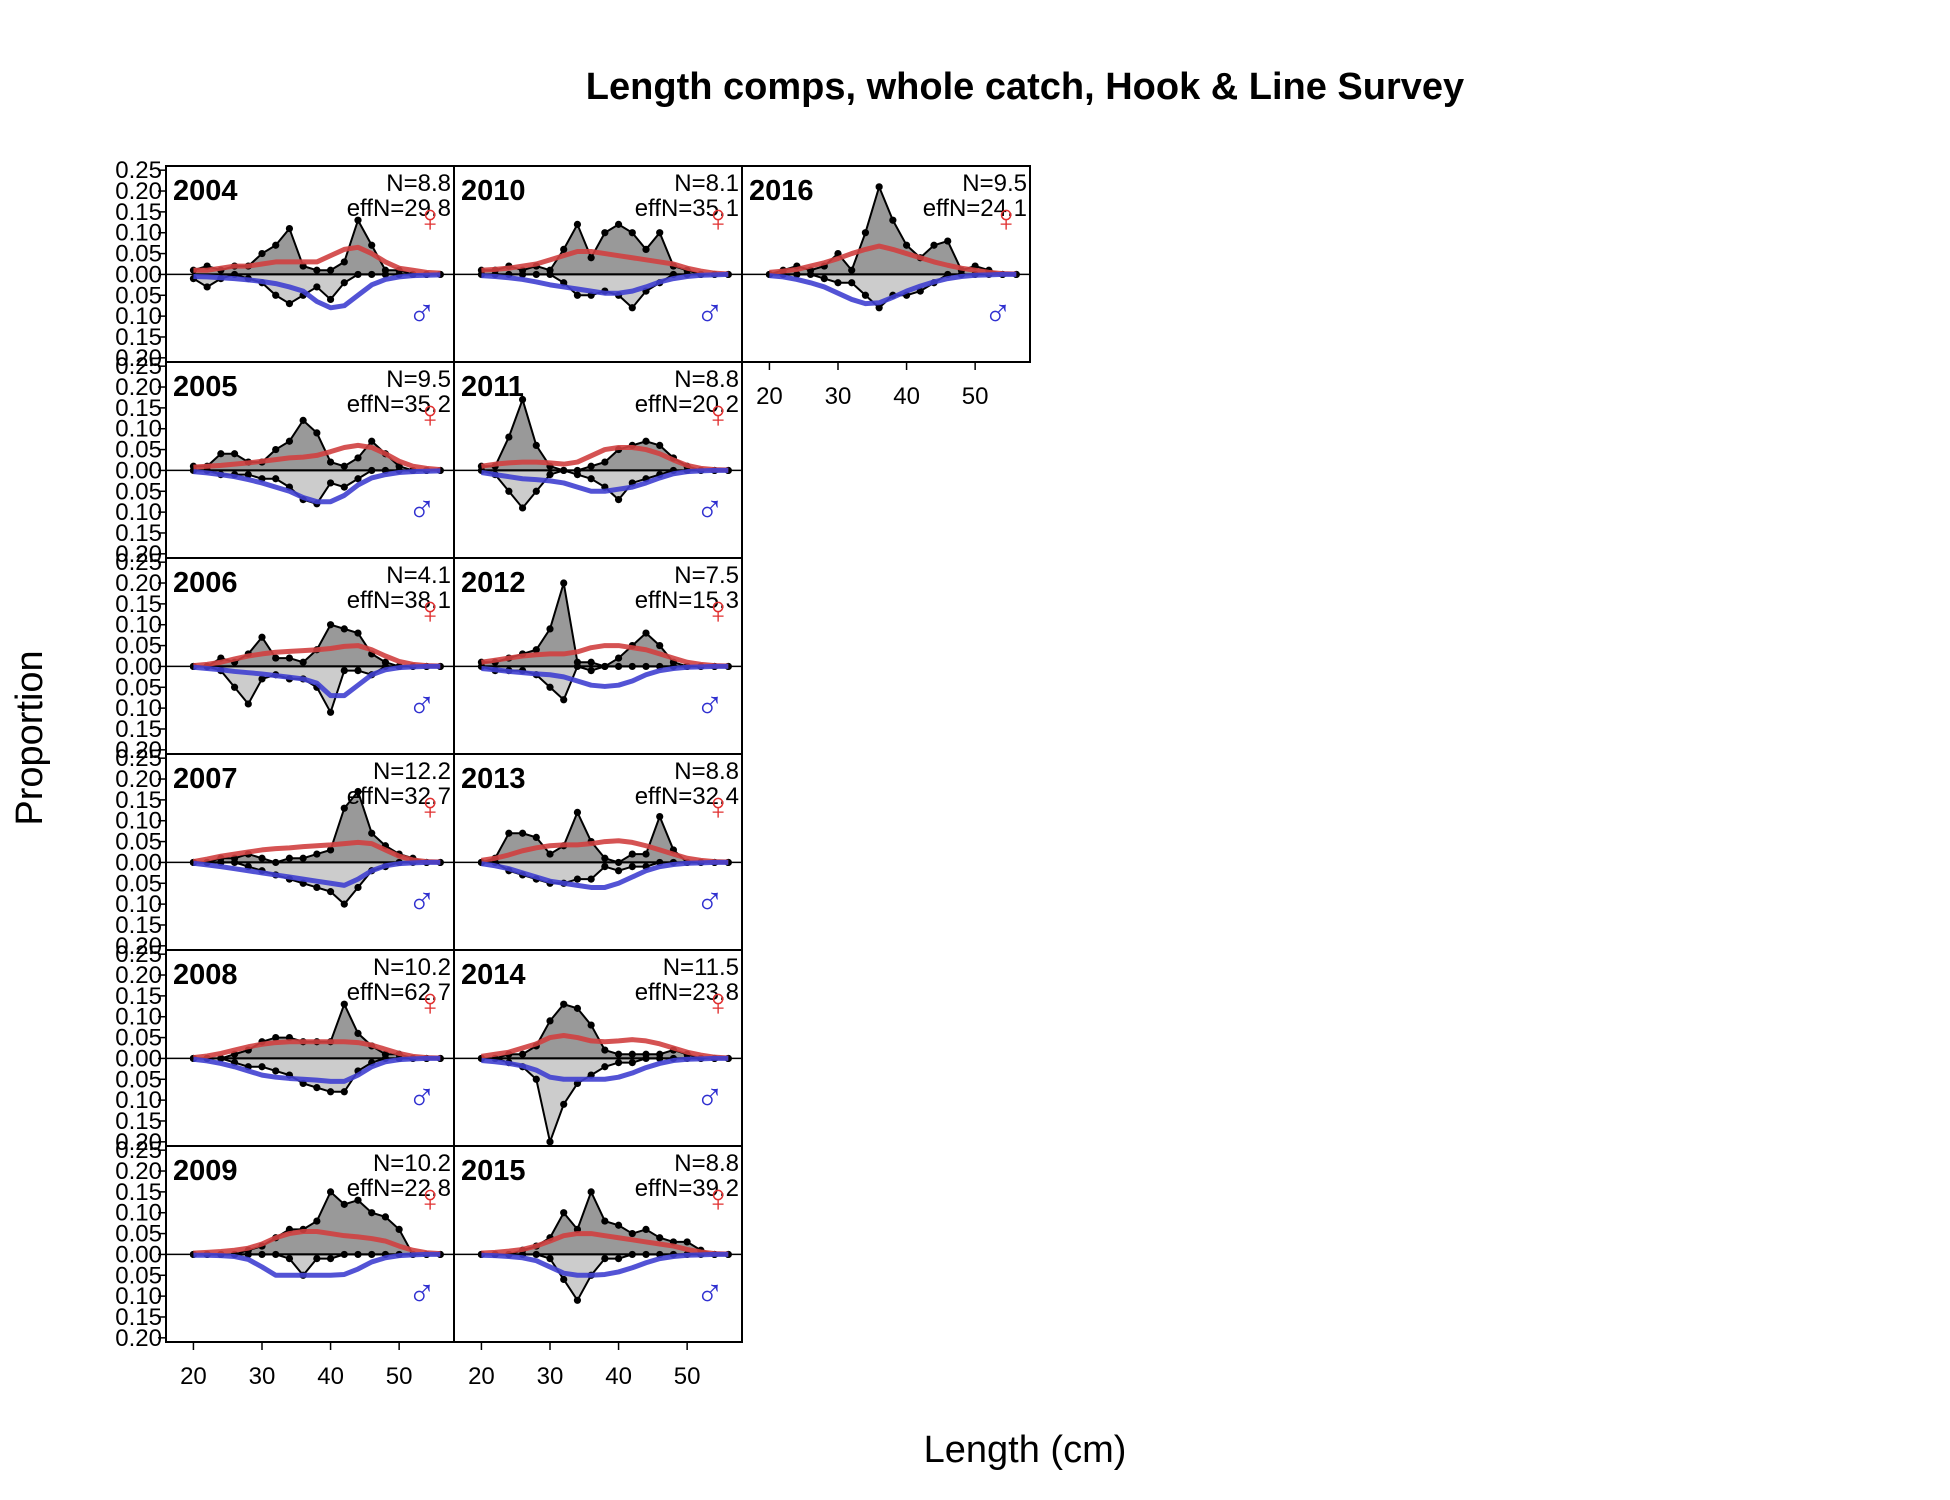  I want to click on panel-effn-label: effN=23.8, so click(687, 992).